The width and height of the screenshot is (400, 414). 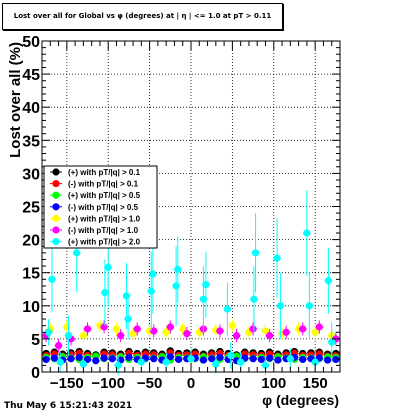 What do you see at coordinates (31, 42) in the screenshot?
I see `y-tick-label: 50` at bounding box center [31, 42].